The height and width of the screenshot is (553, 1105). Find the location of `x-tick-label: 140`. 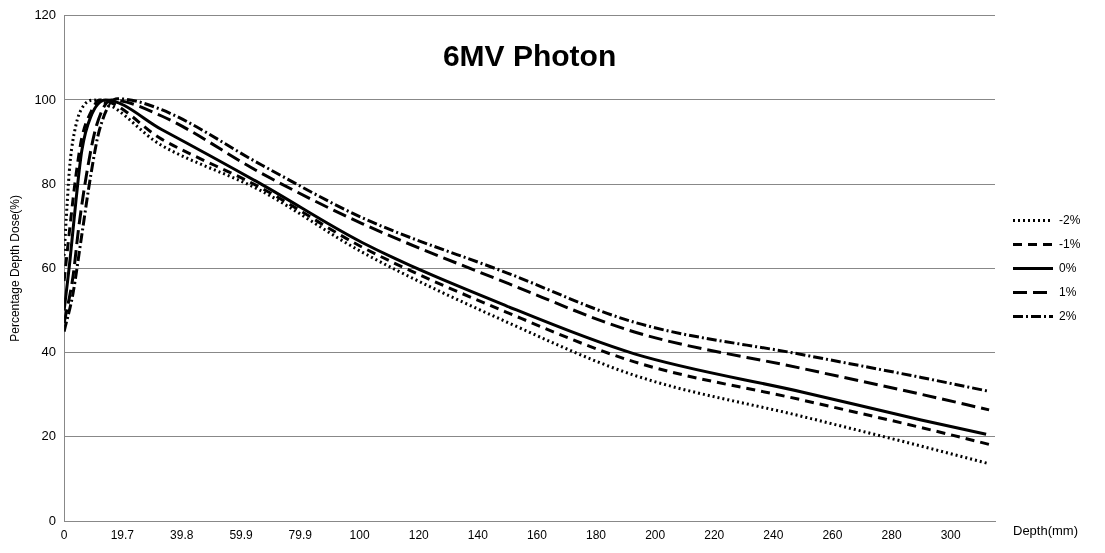

x-tick-label: 140 is located at coordinates (478, 534).